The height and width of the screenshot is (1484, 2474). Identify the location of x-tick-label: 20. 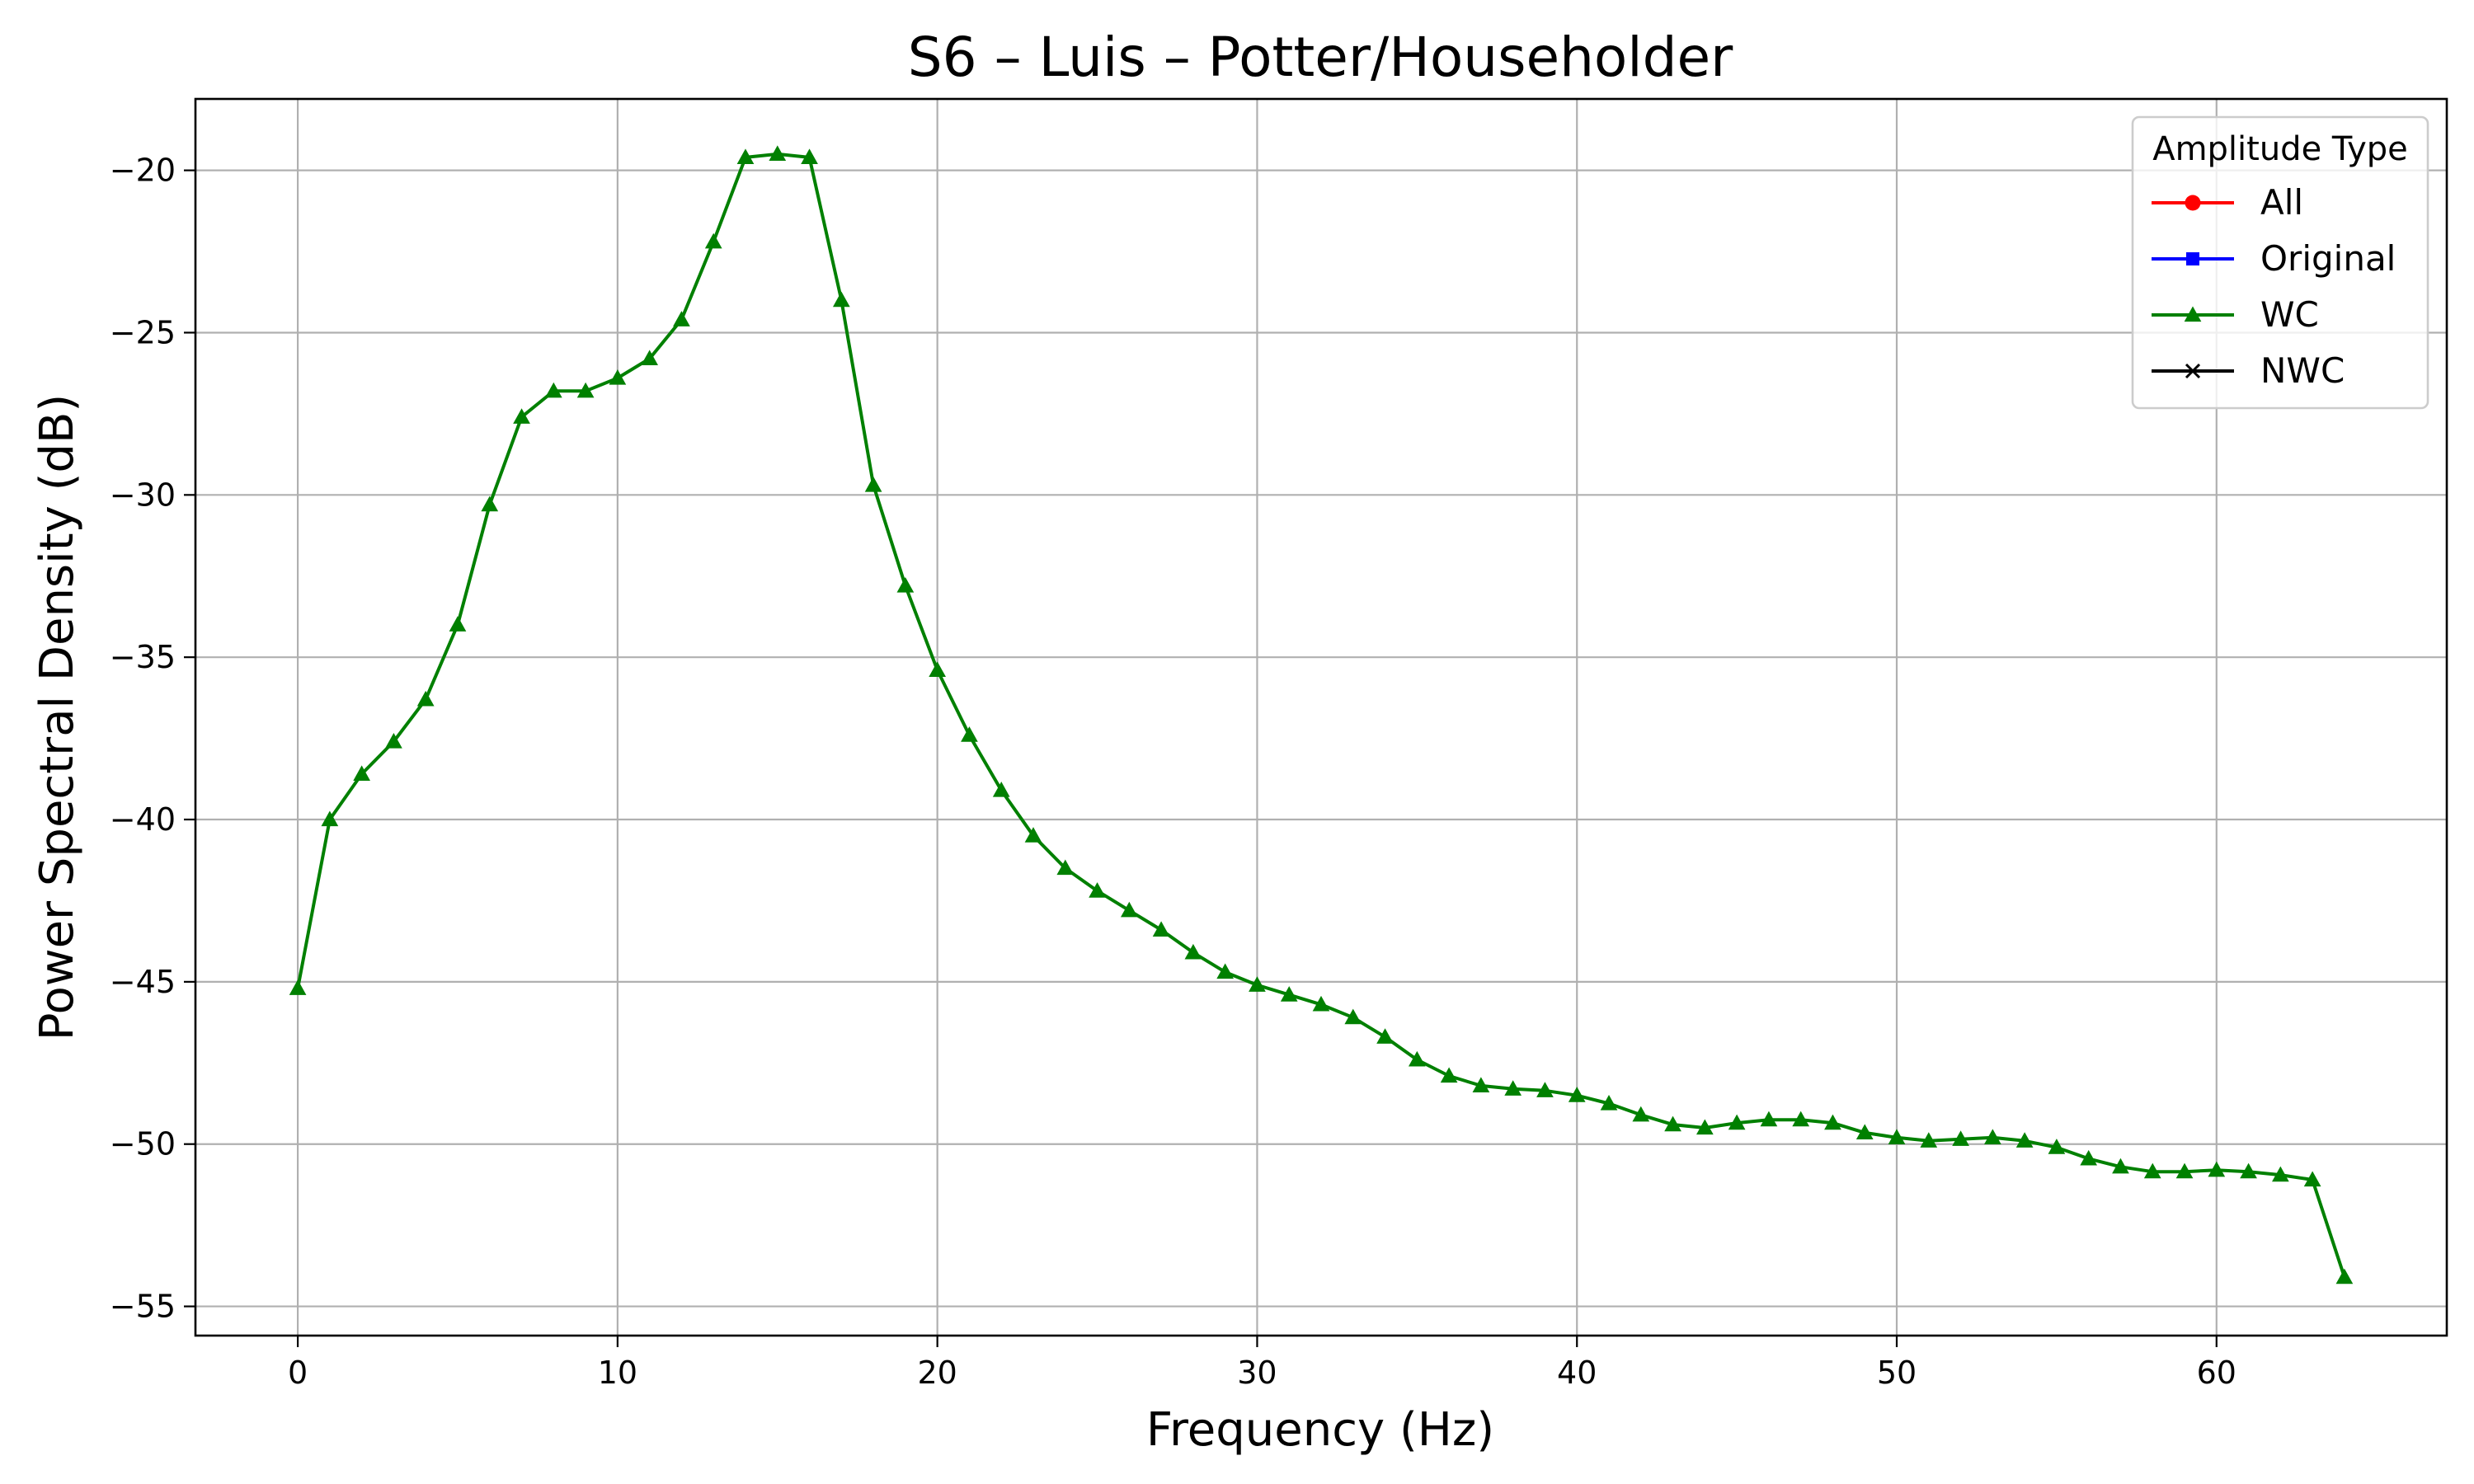
(937, 1373).